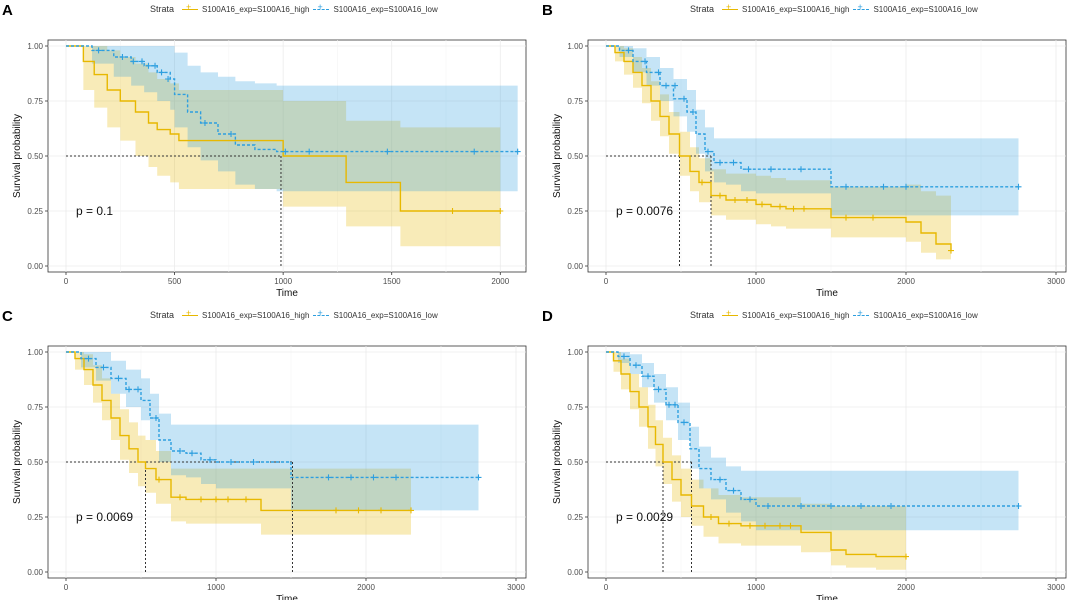 This screenshot has height=600, width=1084. What do you see at coordinates (272, 415) in the screenshot?
I see `survival-curve-low` at bounding box center [272, 415].